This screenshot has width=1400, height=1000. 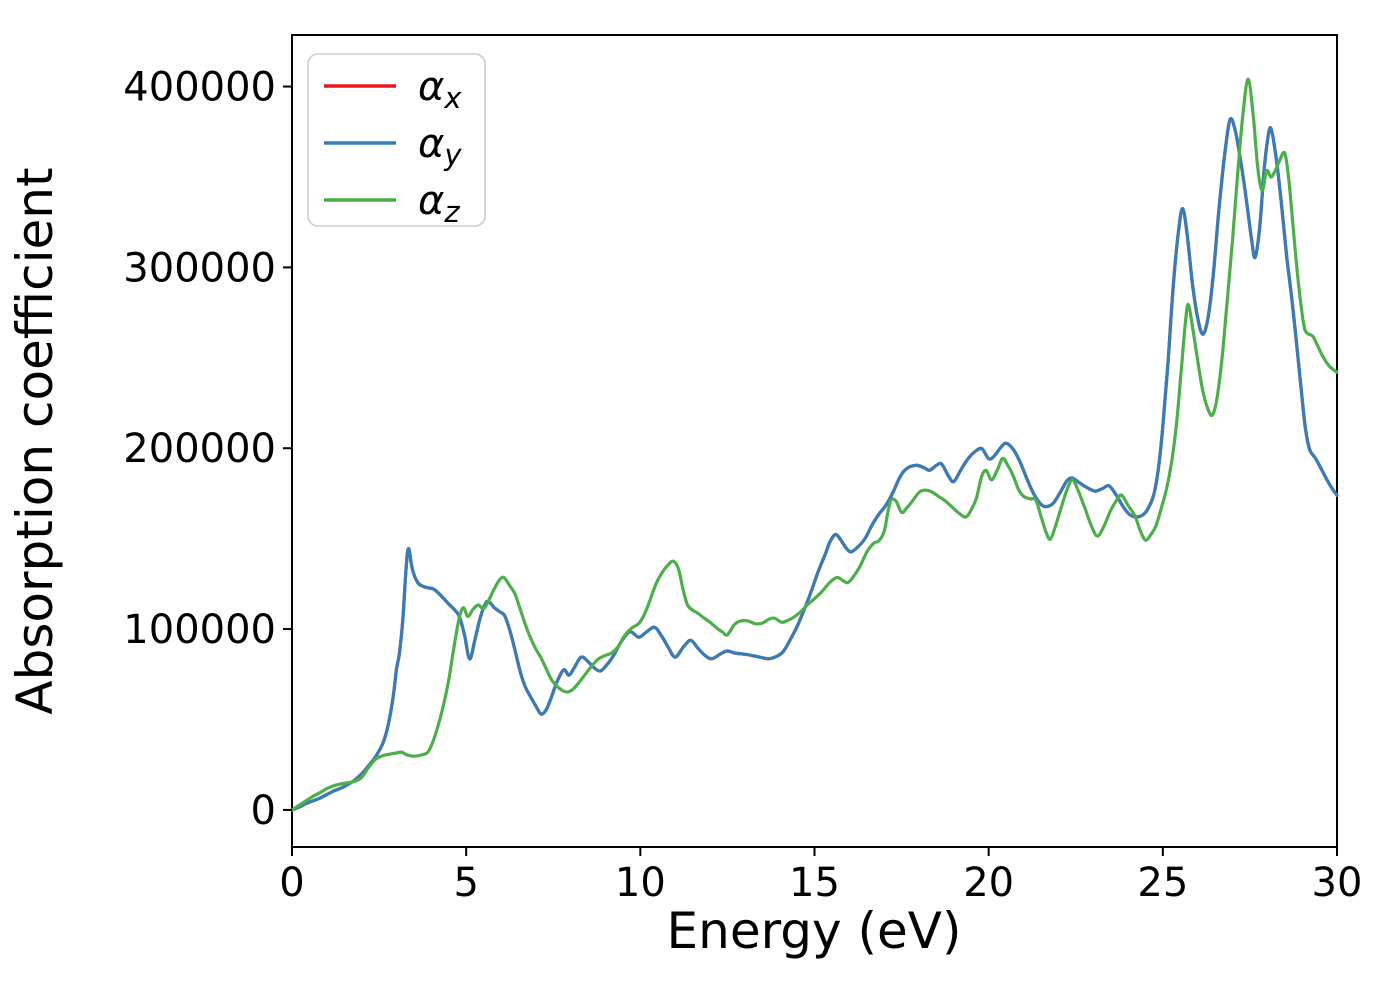 I want to click on y-tick-label: 0, so click(x=263, y=811).